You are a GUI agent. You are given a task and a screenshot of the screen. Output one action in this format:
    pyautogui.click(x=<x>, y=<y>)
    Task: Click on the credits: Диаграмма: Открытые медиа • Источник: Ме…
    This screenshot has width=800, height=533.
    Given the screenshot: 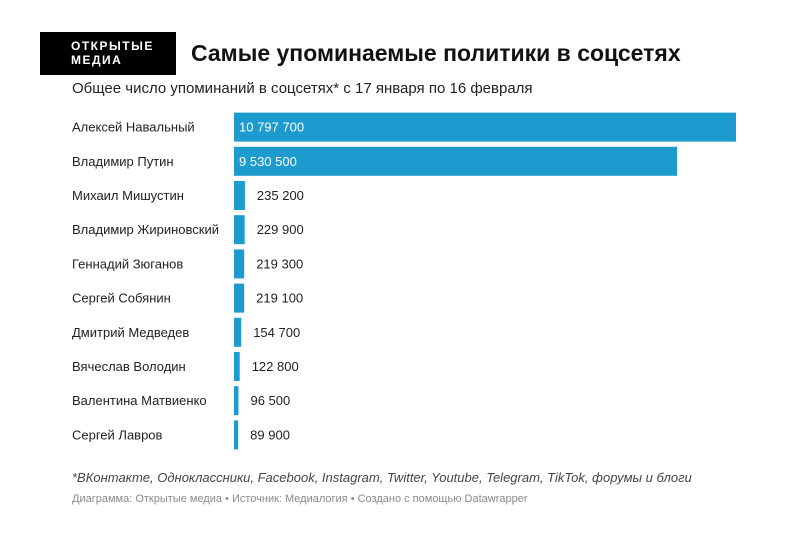 What is the action you would take?
    pyautogui.click(x=300, y=499)
    